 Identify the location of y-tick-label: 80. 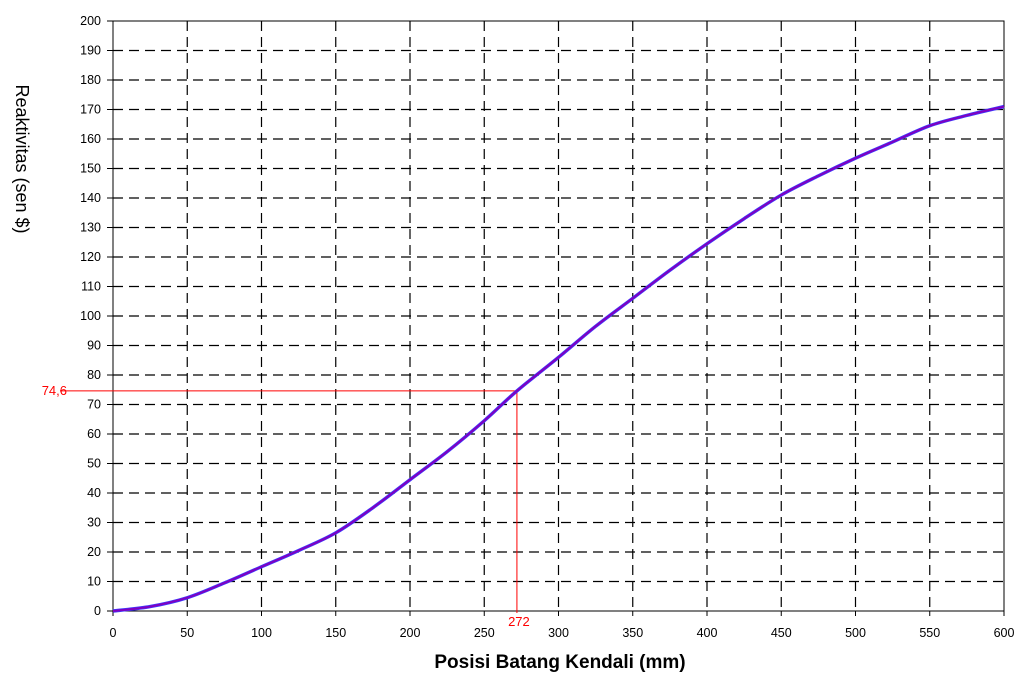
(94, 375).